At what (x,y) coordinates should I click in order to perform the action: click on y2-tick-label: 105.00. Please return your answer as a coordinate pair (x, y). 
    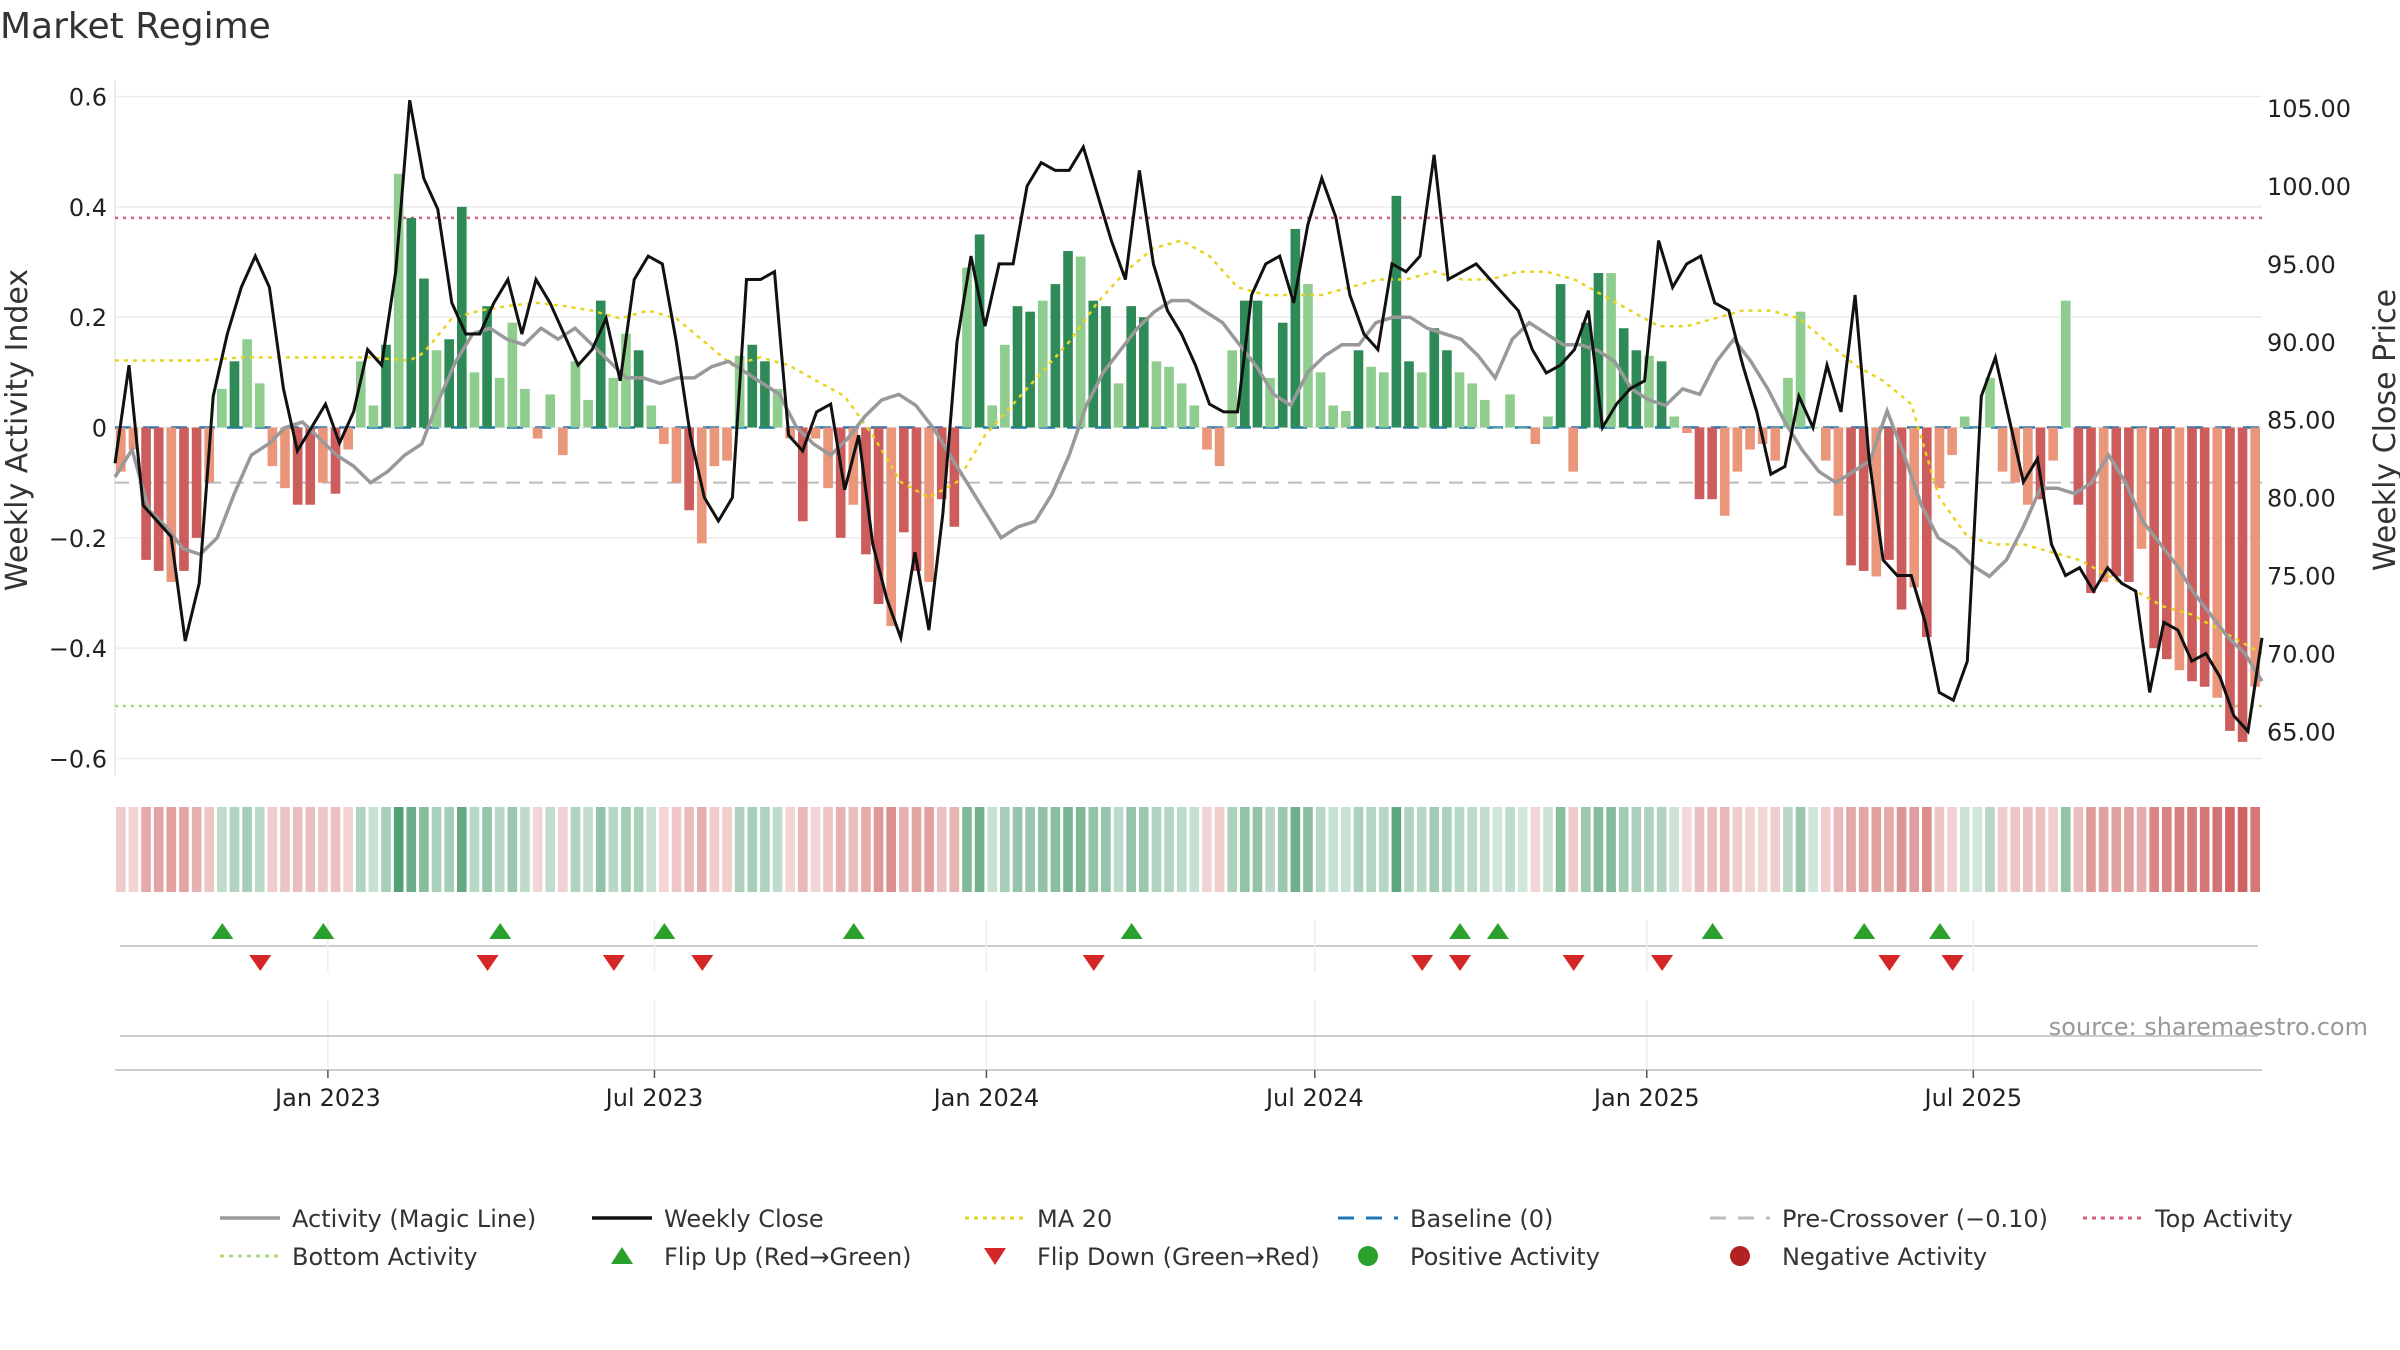
    Looking at the image, I should click on (2309, 109).